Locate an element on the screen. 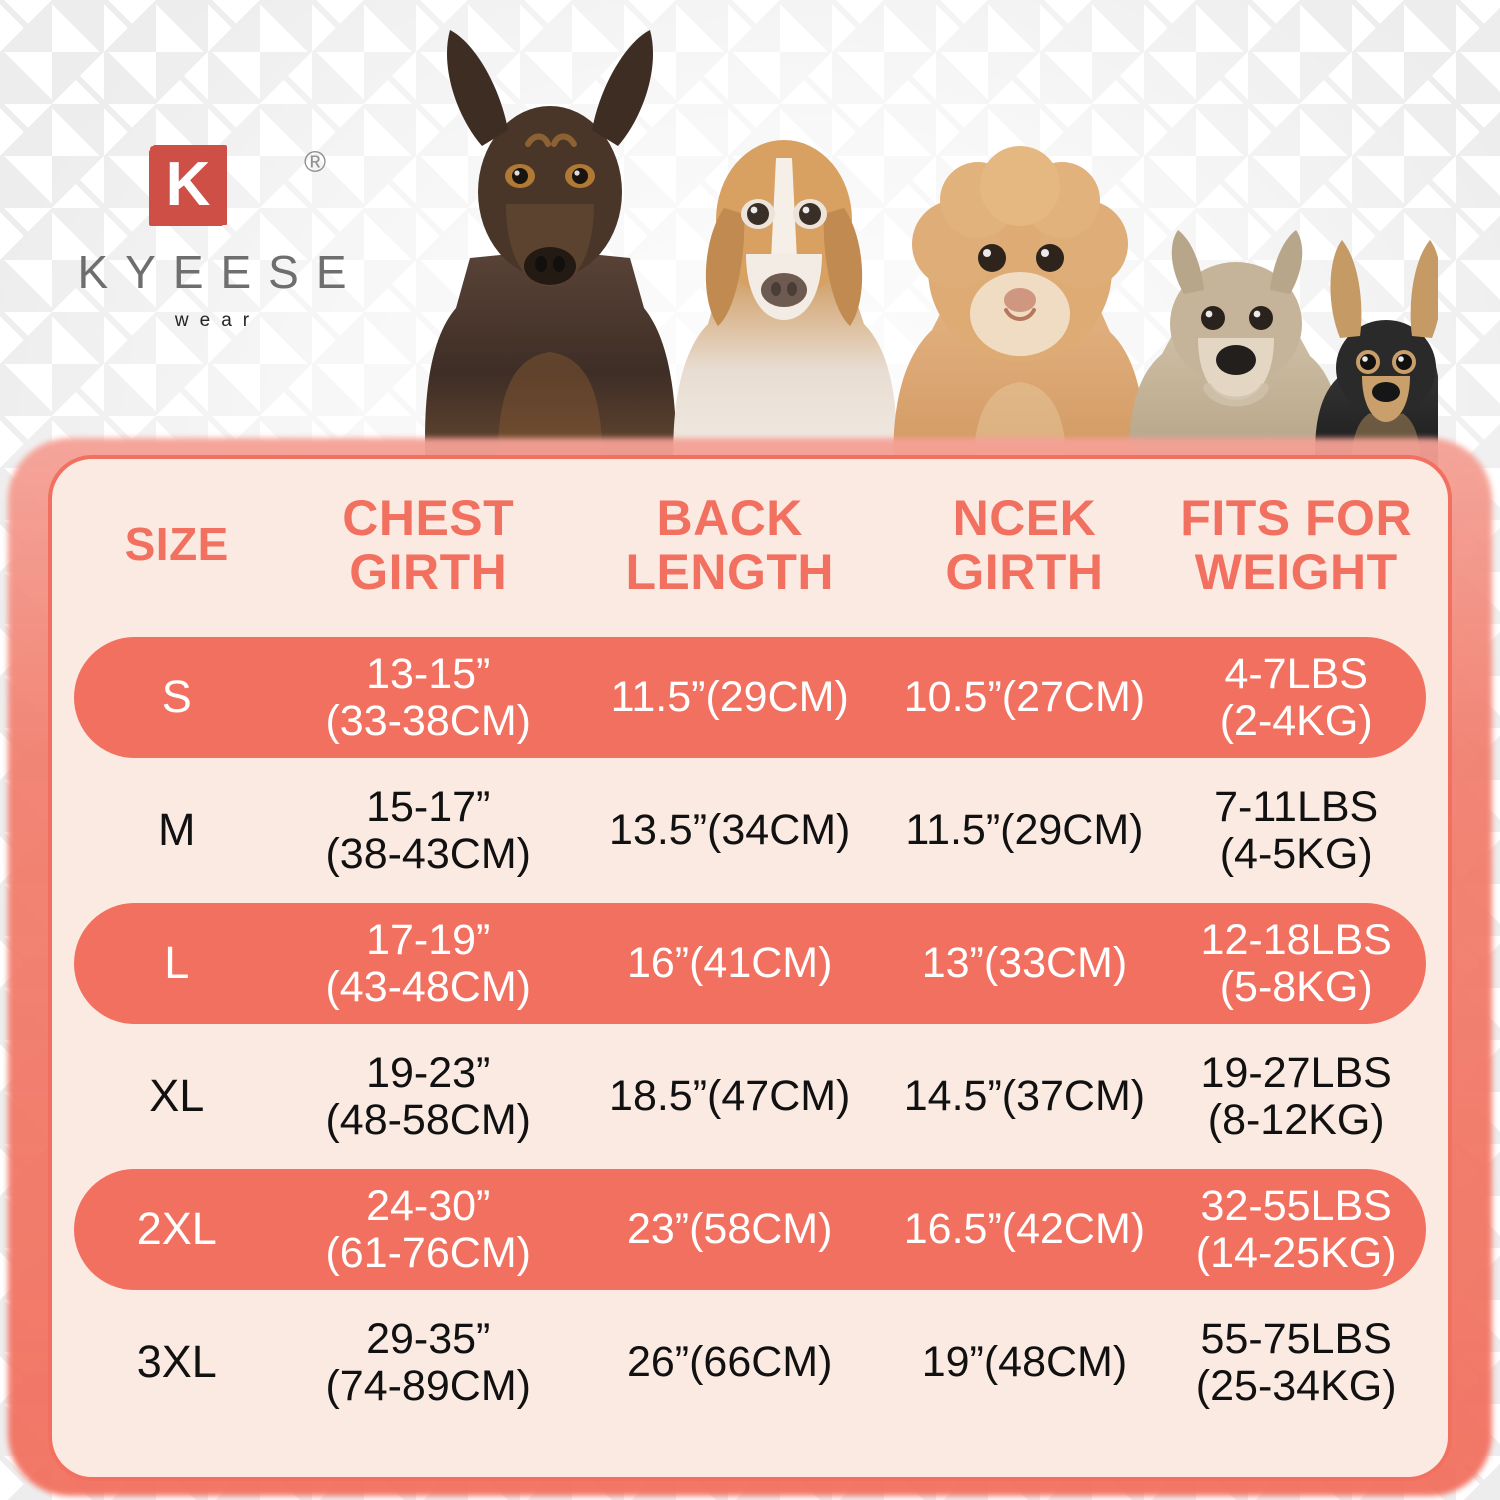 This screenshot has width=1500, height=1500. column-header-weight: FITS FOR WEIGHT is located at coordinates (1296, 545).